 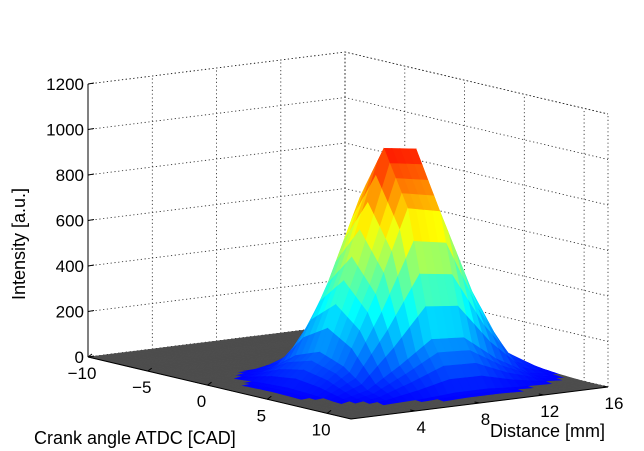 What do you see at coordinates (82, 373) in the screenshot?
I see `x-tick-label: −10` at bounding box center [82, 373].